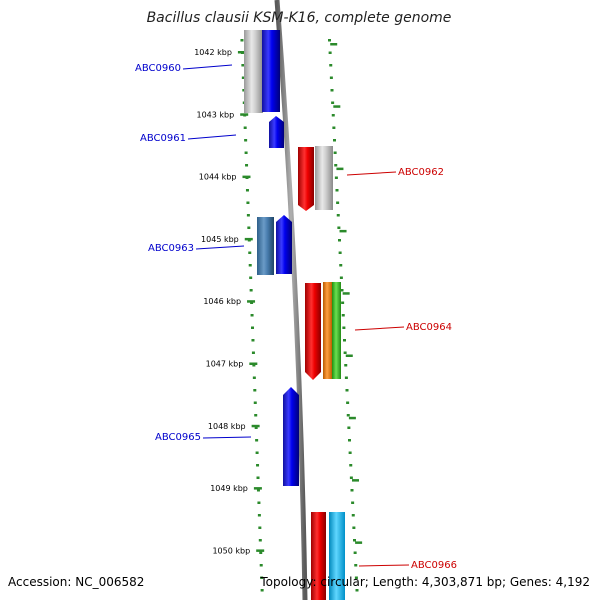 This screenshot has width=600, height=605. What do you see at coordinates (163, 138) in the screenshot?
I see `gene-label-abc0961: ABC0961` at bounding box center [163, 138].